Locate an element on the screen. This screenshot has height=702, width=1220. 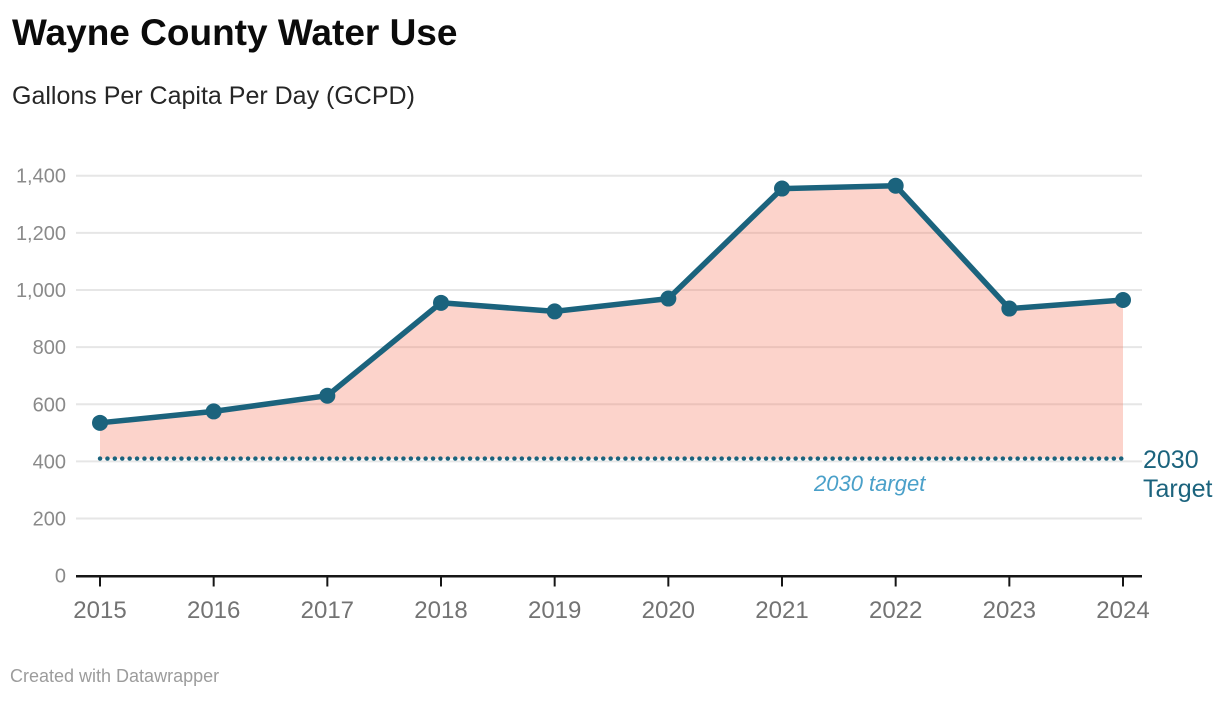
x-axis-label-2016: 2016 is located at coordinates (213, 610).